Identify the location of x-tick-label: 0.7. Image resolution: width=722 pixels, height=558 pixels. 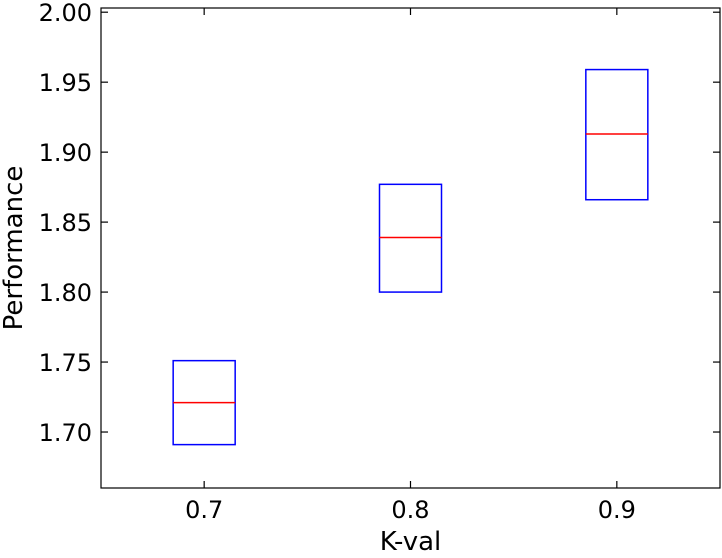
(204, 510).